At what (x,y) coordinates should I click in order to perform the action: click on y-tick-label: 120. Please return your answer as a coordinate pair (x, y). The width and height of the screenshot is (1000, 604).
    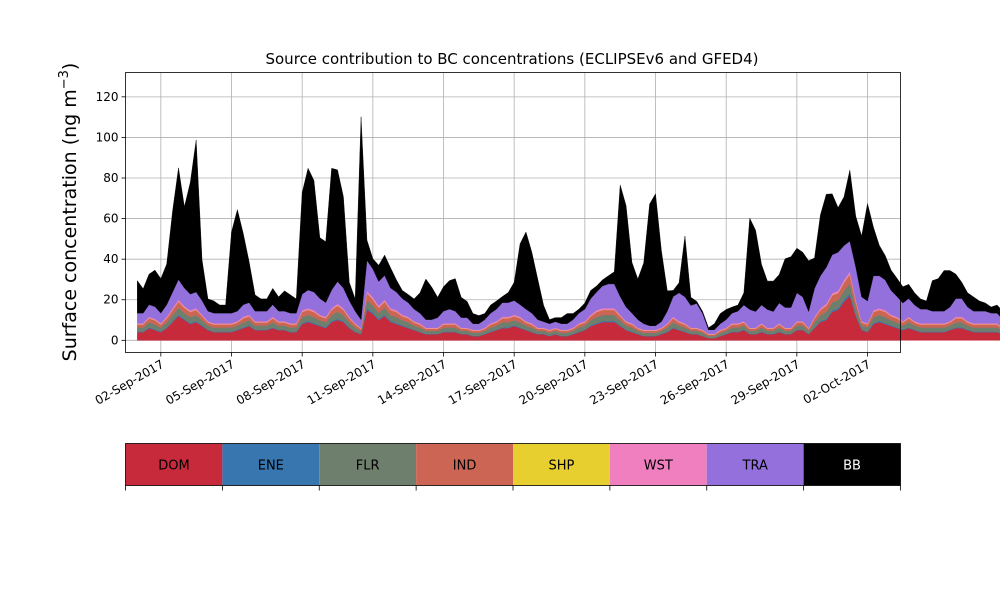
    Looking at the image, I should click on (107, 97).